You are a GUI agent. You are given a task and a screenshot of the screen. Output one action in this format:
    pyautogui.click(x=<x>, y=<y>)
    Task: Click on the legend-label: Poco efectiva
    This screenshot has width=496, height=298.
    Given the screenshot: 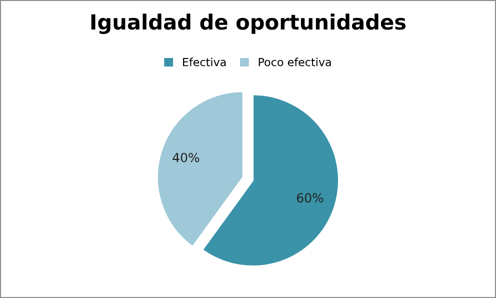 What is the action you would take?
    pyautogui.click(x=294, y=62)
    